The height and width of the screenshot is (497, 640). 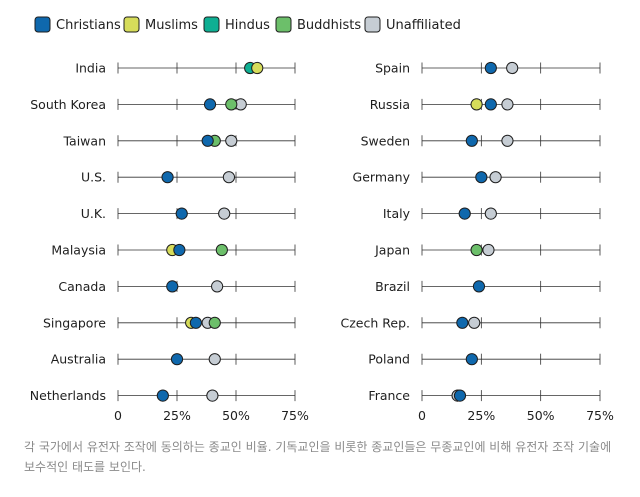 I want to click on dot-taiwan-christians, so click(x=207, y=140).